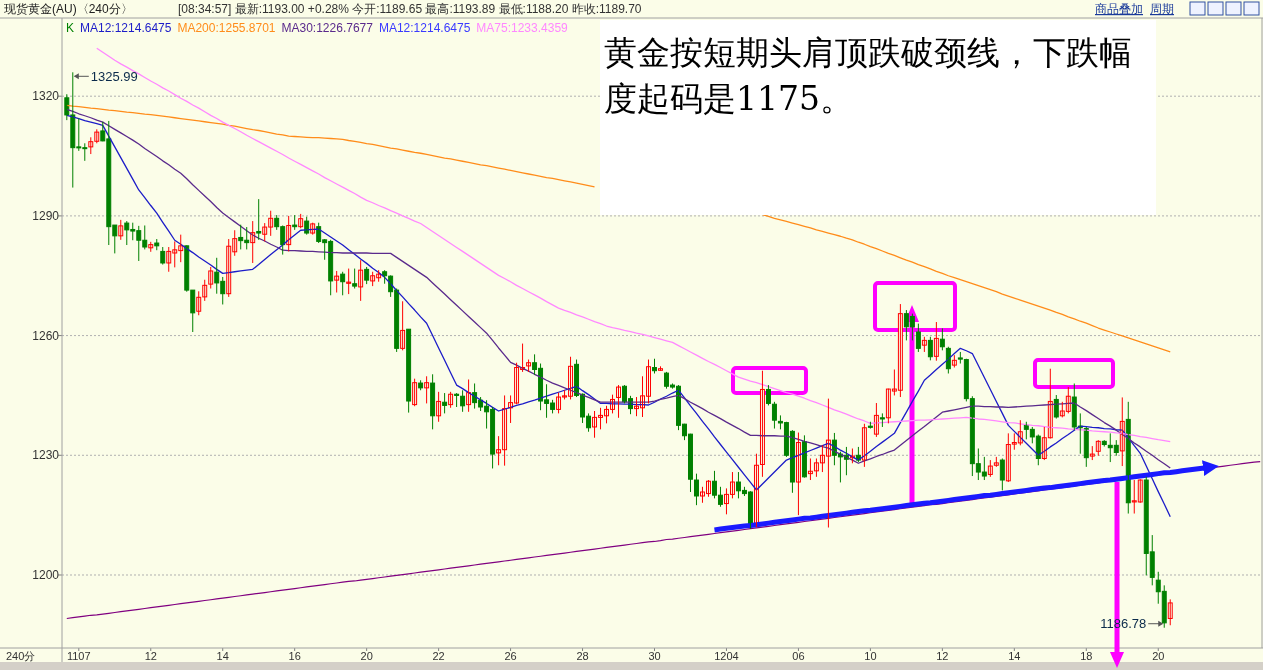 This screenshot has height=670, width=1263. Describe the element at coordinates (726, 656) in the screenshot. I see `x-tick-label: 1204` at that location.